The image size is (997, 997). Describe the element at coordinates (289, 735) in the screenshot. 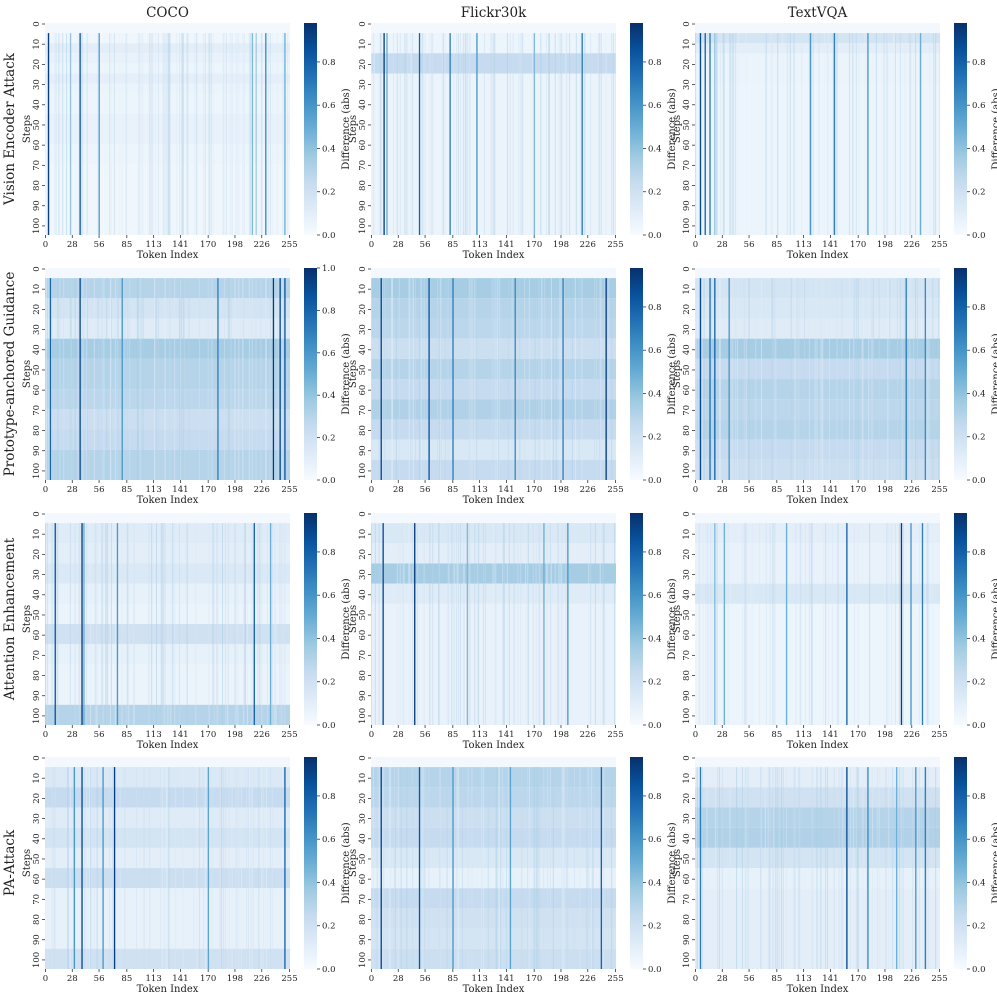

I see `x-tick-label: 255` at that location.